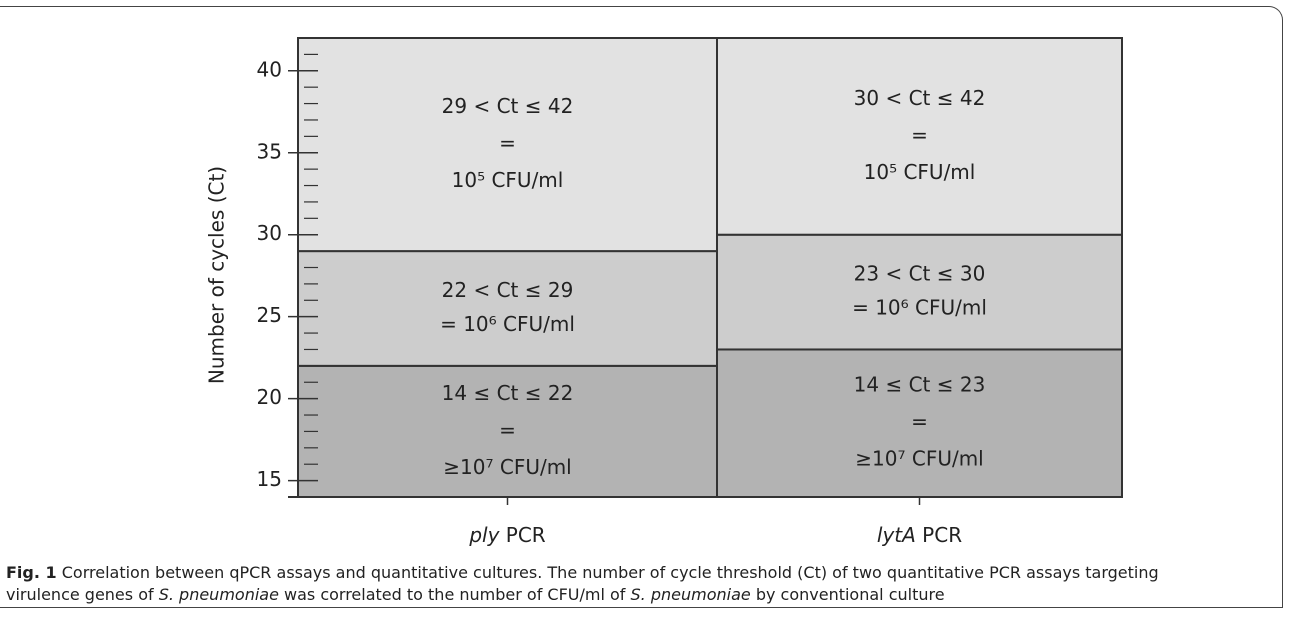 The image size is (1292, 618). Describe the element at coordinates (31, 572) in the screenshot. I see `caption-label: Fig. 1` at that location.